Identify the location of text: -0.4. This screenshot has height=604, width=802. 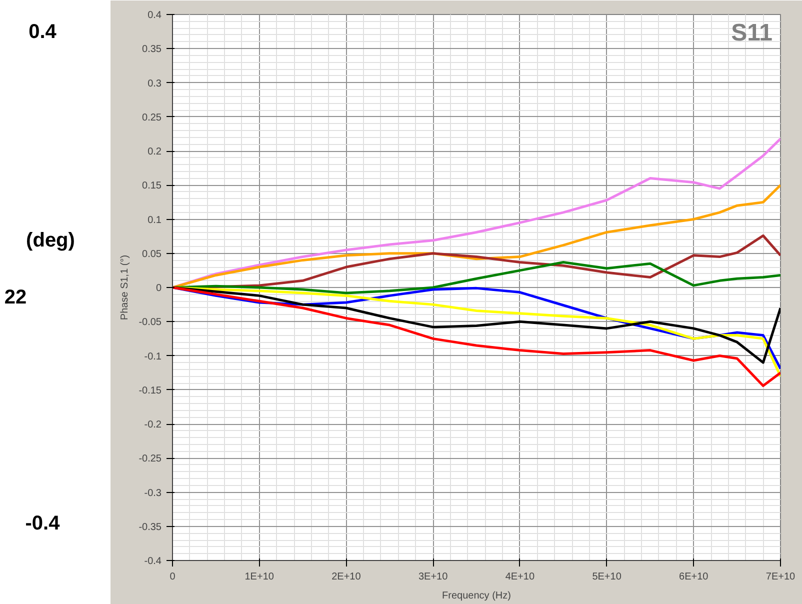
(43, 523).